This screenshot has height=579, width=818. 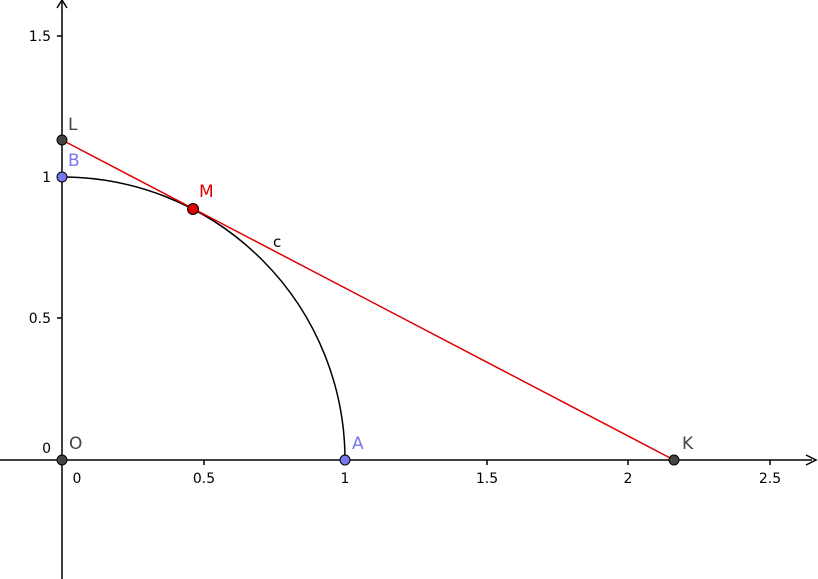 What do you see at coordinates (73, 125) in the screenshot?
I see `point-label: L` at bounding box center [73, 125].